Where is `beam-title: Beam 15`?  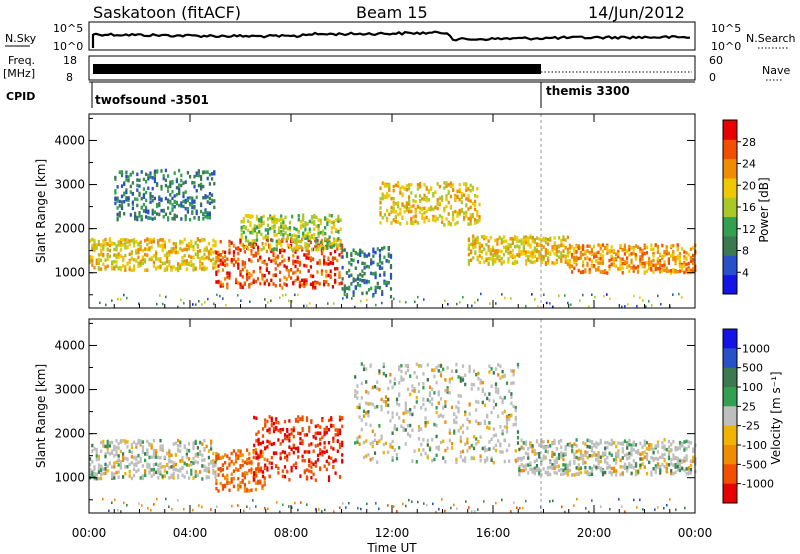
beam-title: Beam 15 is located at coordinates (392, 12).